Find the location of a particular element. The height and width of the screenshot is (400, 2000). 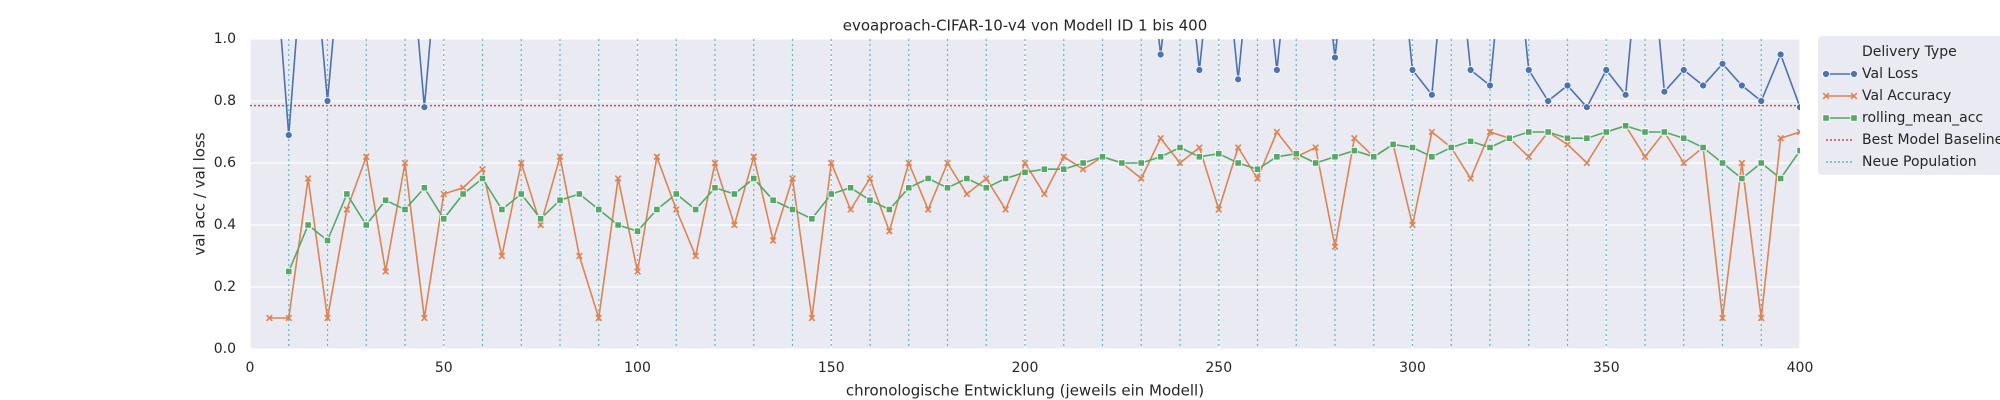

y-axis-label: val acc / val loss is located at coordinates (200, 193).